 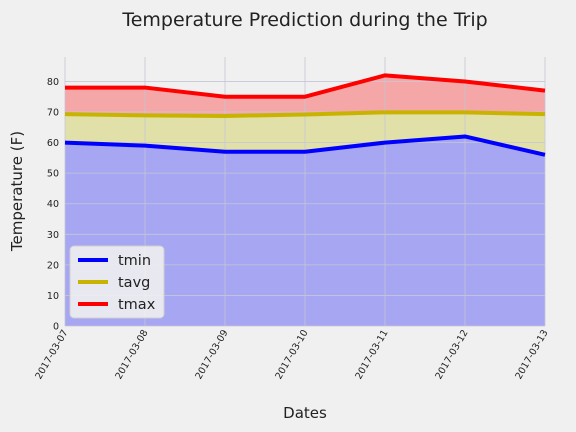 I want to click on line-tavg, so click(x=305, y=114).